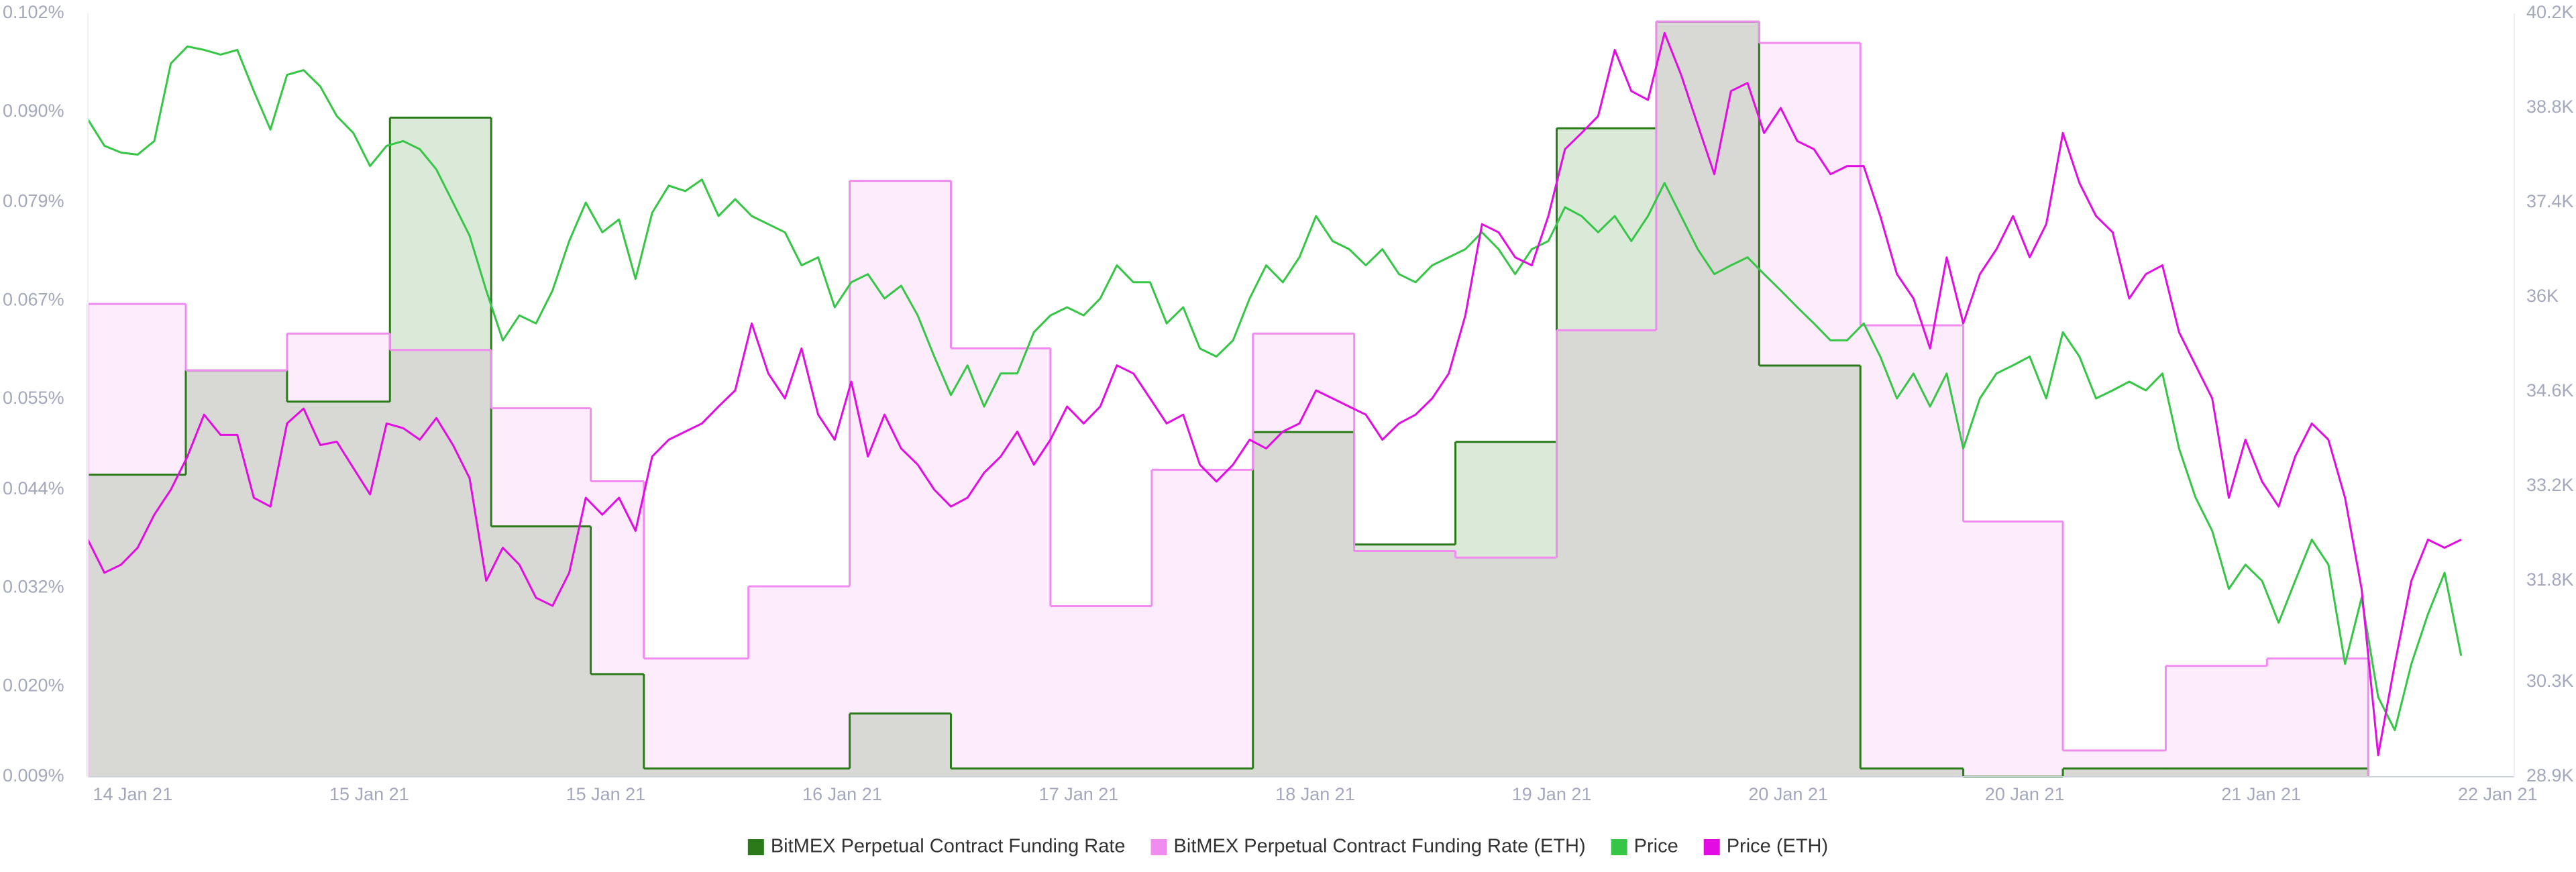 The width and height of the screenshot is (2576, 872). I want to click on y2-tick-label: 37.4K, so click(2550, 201).